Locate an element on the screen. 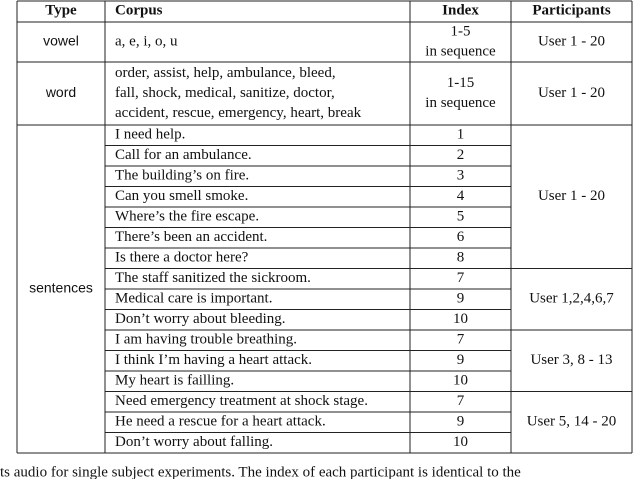 The width and height of the screenshot is (640, 479). corpus-cell: Don’t worry about falling. is located at coordinates (194, 442).